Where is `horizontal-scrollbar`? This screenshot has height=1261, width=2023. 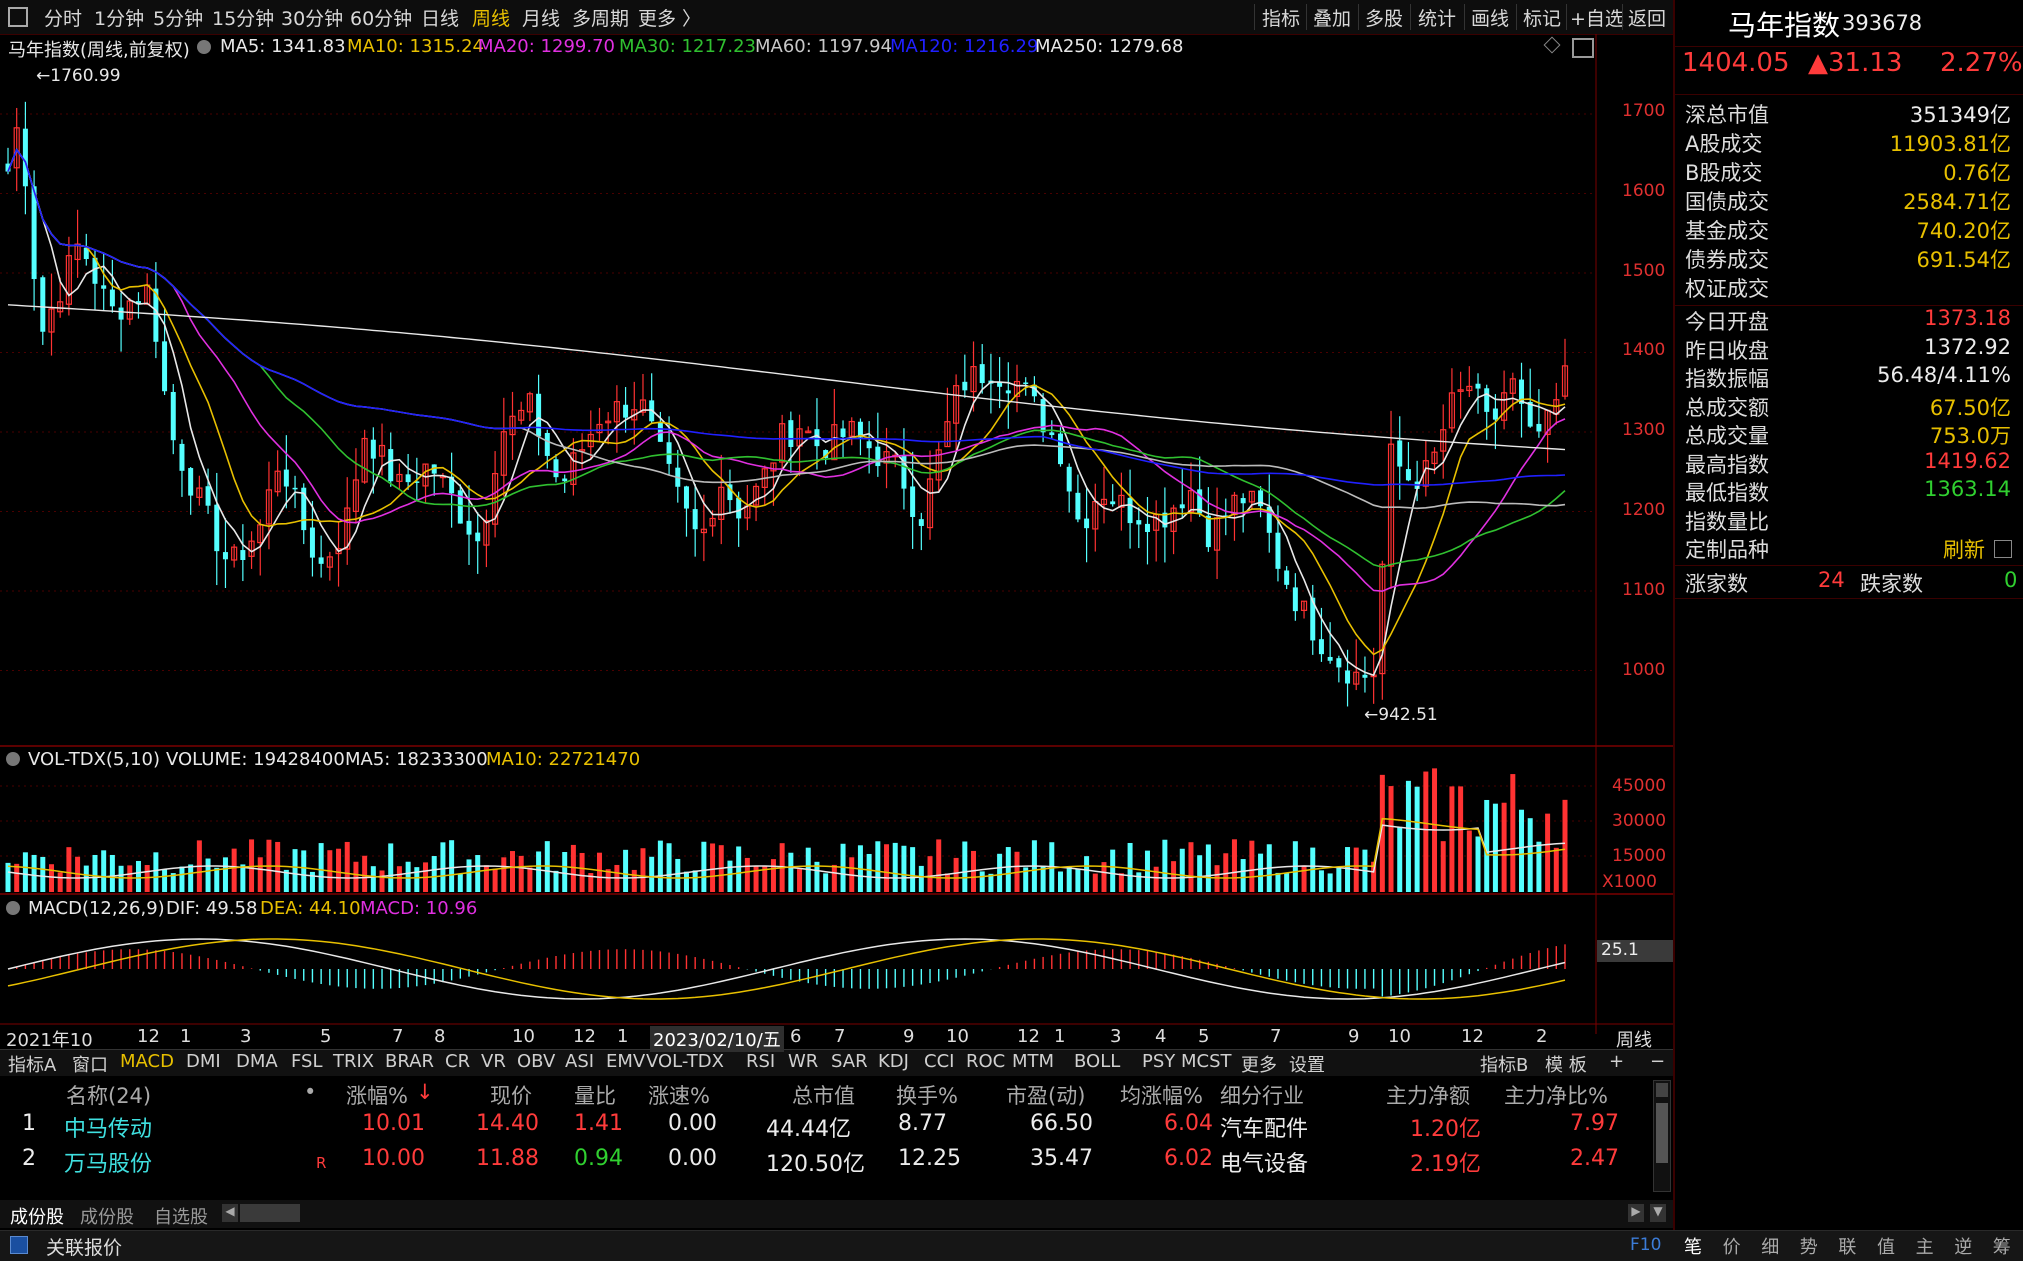
horizontal-scrollbar is located at coordinates (270, 1213).